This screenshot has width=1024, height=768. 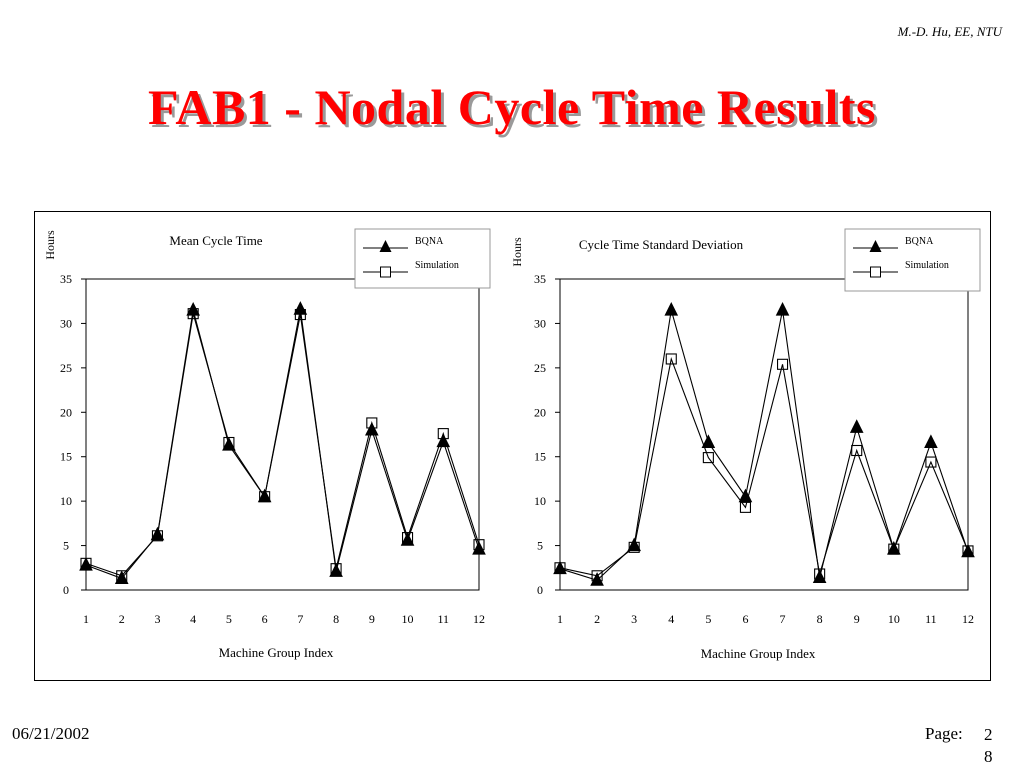 What do you see at coordinates (51, 733) in the screenshot?
I see `footer-date: 06/21/2002` at bounding box center [51, 733].